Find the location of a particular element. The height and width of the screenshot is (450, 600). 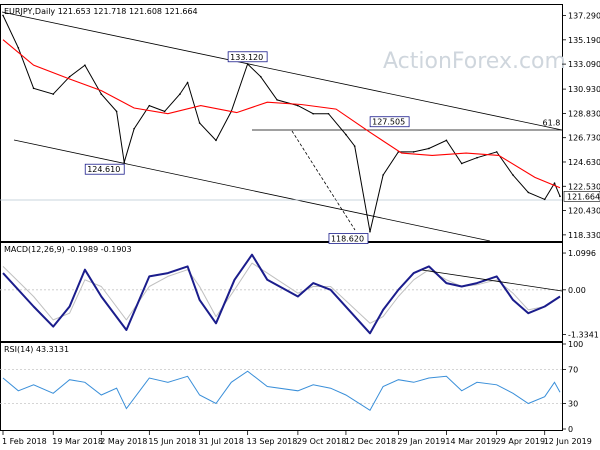

rsi-tick-label: 0 is located at coordinates (570, 429).